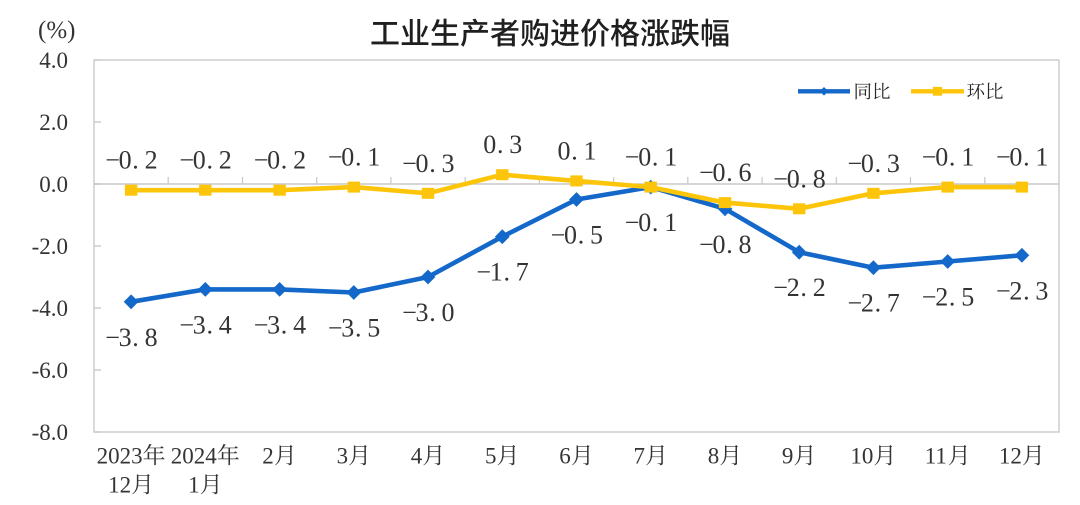 The width and height of the screenshot is (1080, 505). What do you see at coordinates (50, 370) in the screenshot?
I see `svg-text: -6.0` at bounding box center [50, 370].